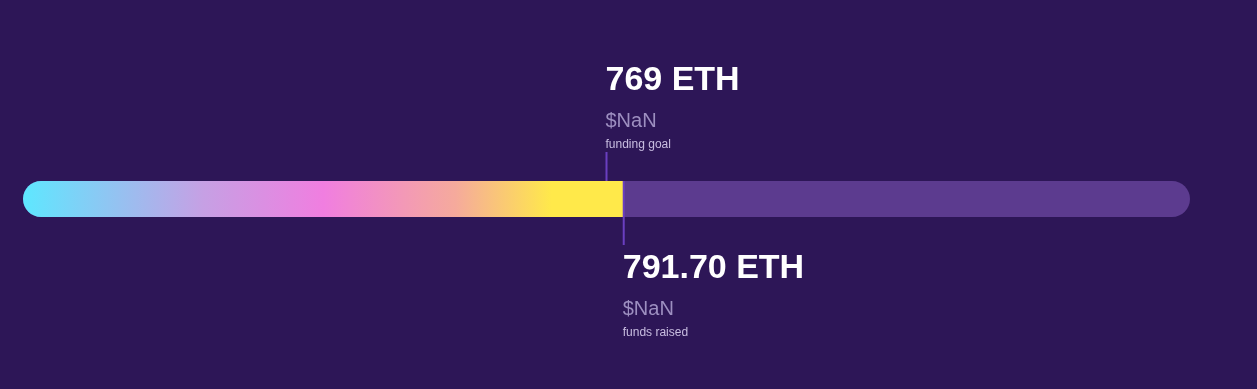 Image resolution: width=1257 pixels, height=389 pixels. I want to click on data-label: 791.70 ETH, so click(713, 266).